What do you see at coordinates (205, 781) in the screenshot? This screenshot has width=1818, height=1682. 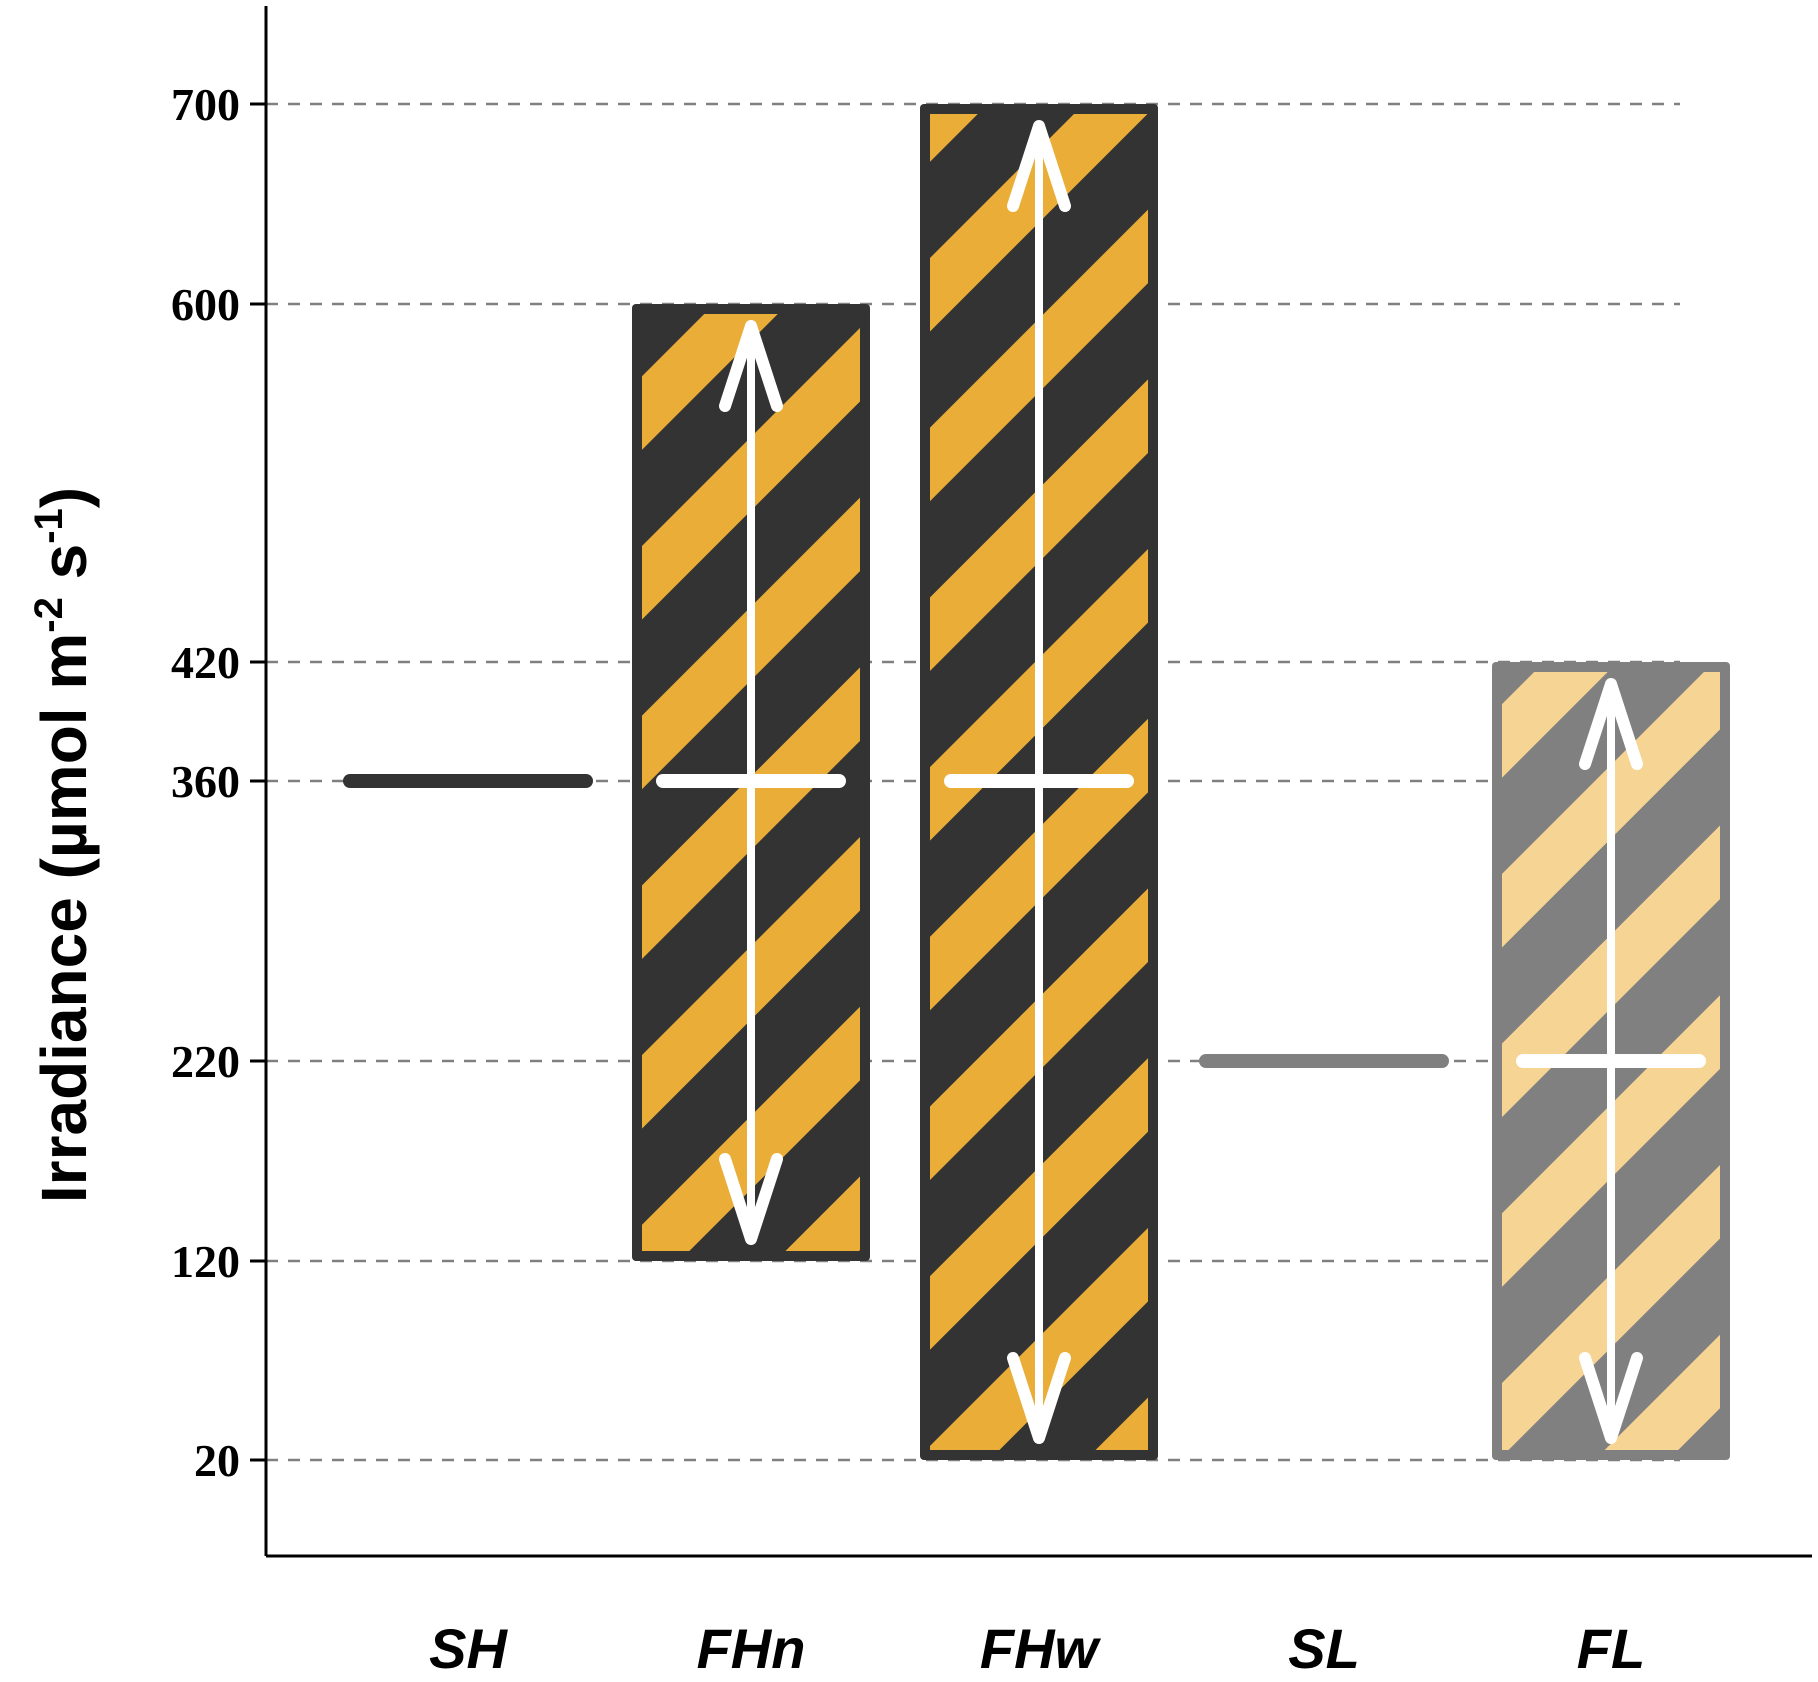 I see `y-tick-label: 360` at bounding box center [205, 781].